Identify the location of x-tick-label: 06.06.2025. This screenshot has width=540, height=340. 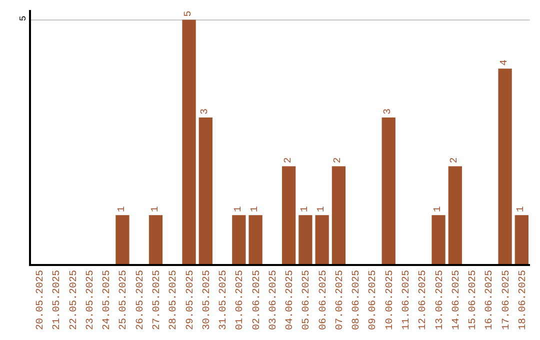
(324, 300).